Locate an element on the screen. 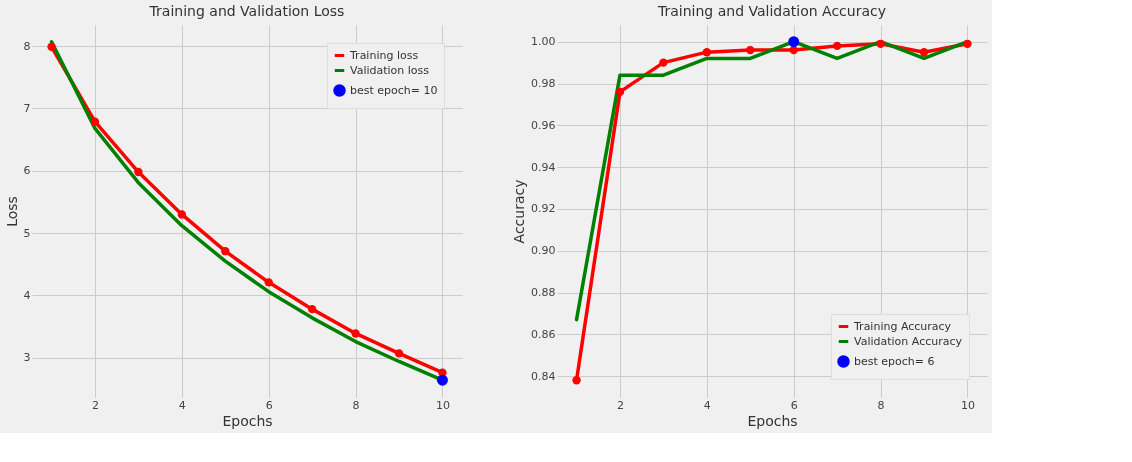 The height and width of the screenshot is (462, 1132). y-tick-label: 1.00 is located at coordinates (543, 42).